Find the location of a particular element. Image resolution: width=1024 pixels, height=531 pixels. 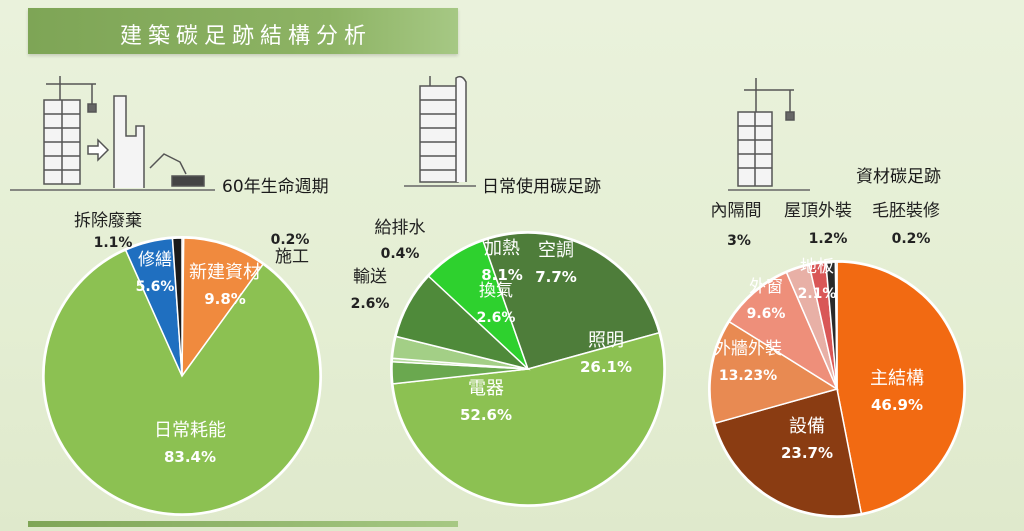

lifecycle-label: 60年生命週期 is located at coordinates (275, 187).